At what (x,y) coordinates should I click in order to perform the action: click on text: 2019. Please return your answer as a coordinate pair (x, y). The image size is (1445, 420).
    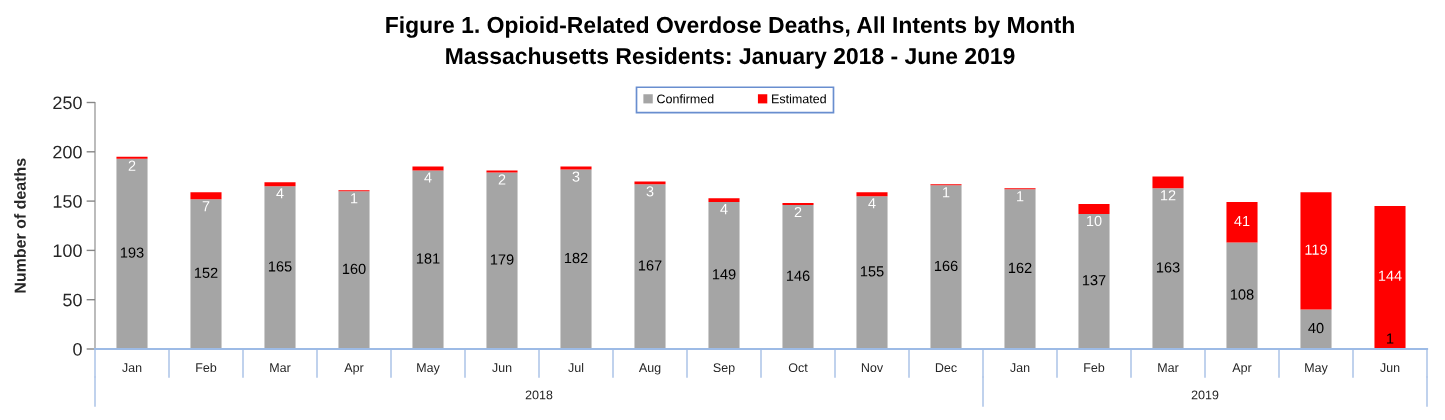
    Looking at the image, I should click on (1205, 395).